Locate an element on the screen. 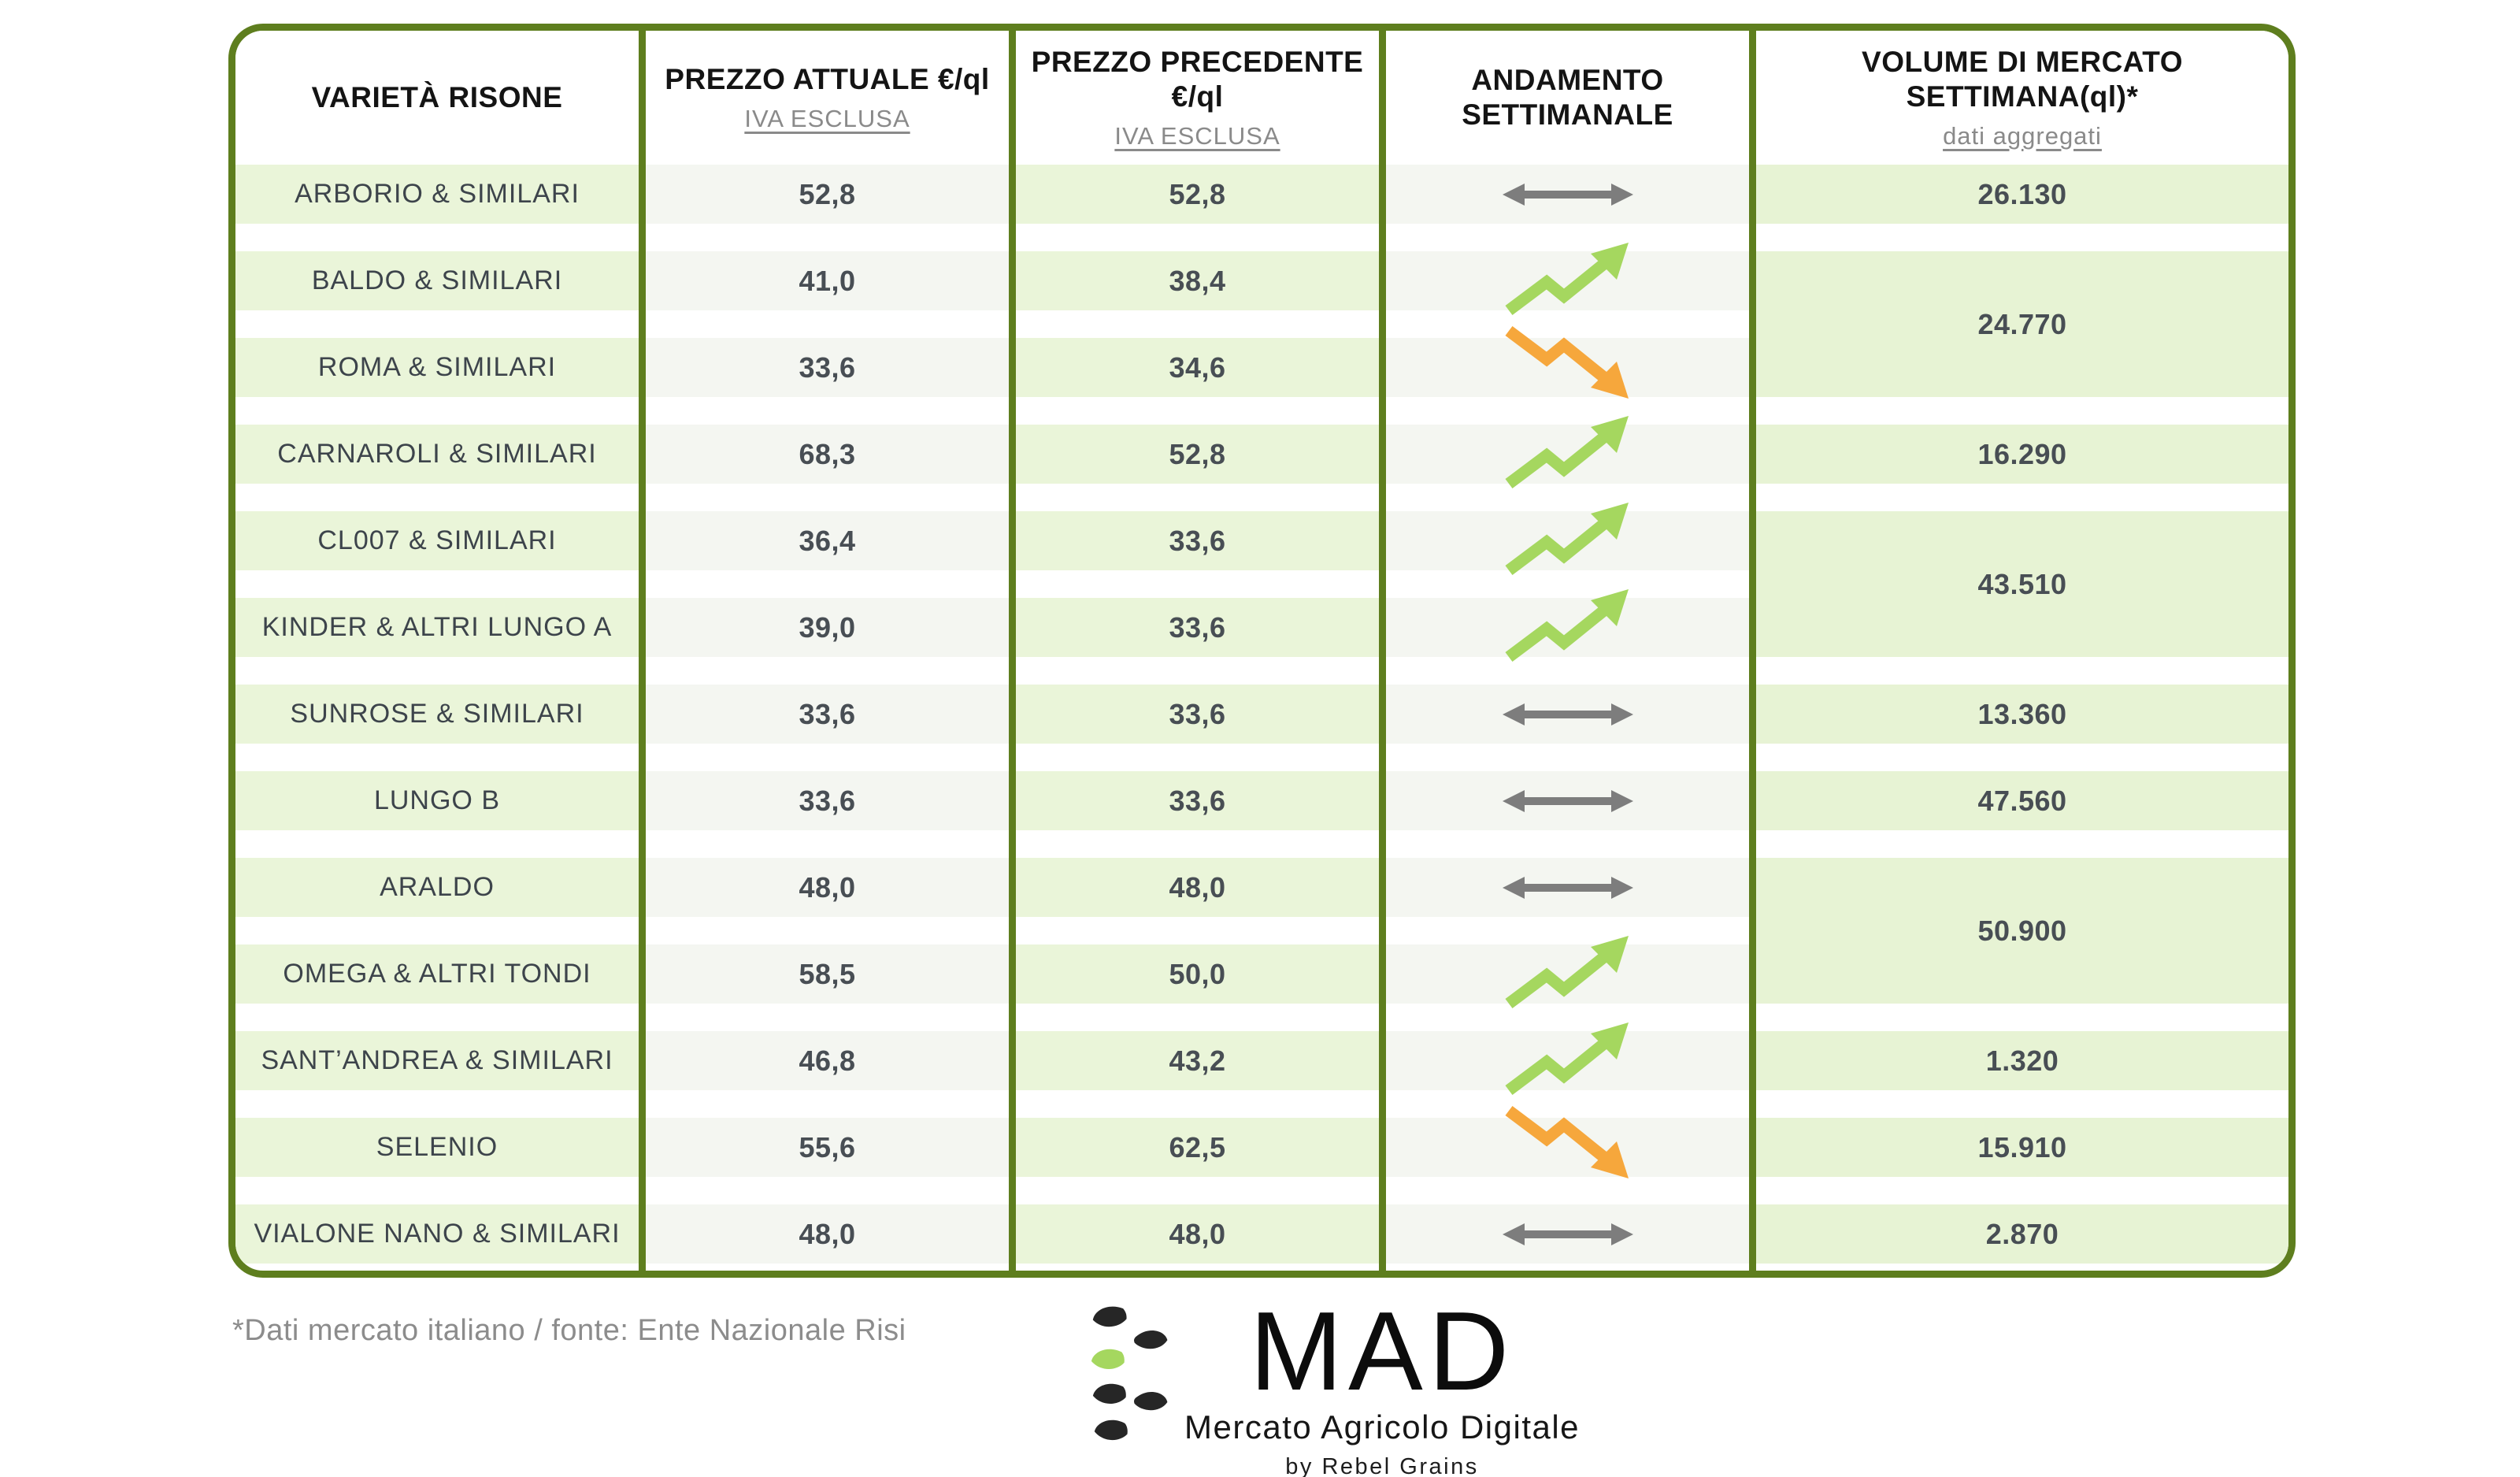 This screenshot has height=1477, width=2520. variety-cell-value: ROMA & SIMILARI is located at coordinates (437, 367).